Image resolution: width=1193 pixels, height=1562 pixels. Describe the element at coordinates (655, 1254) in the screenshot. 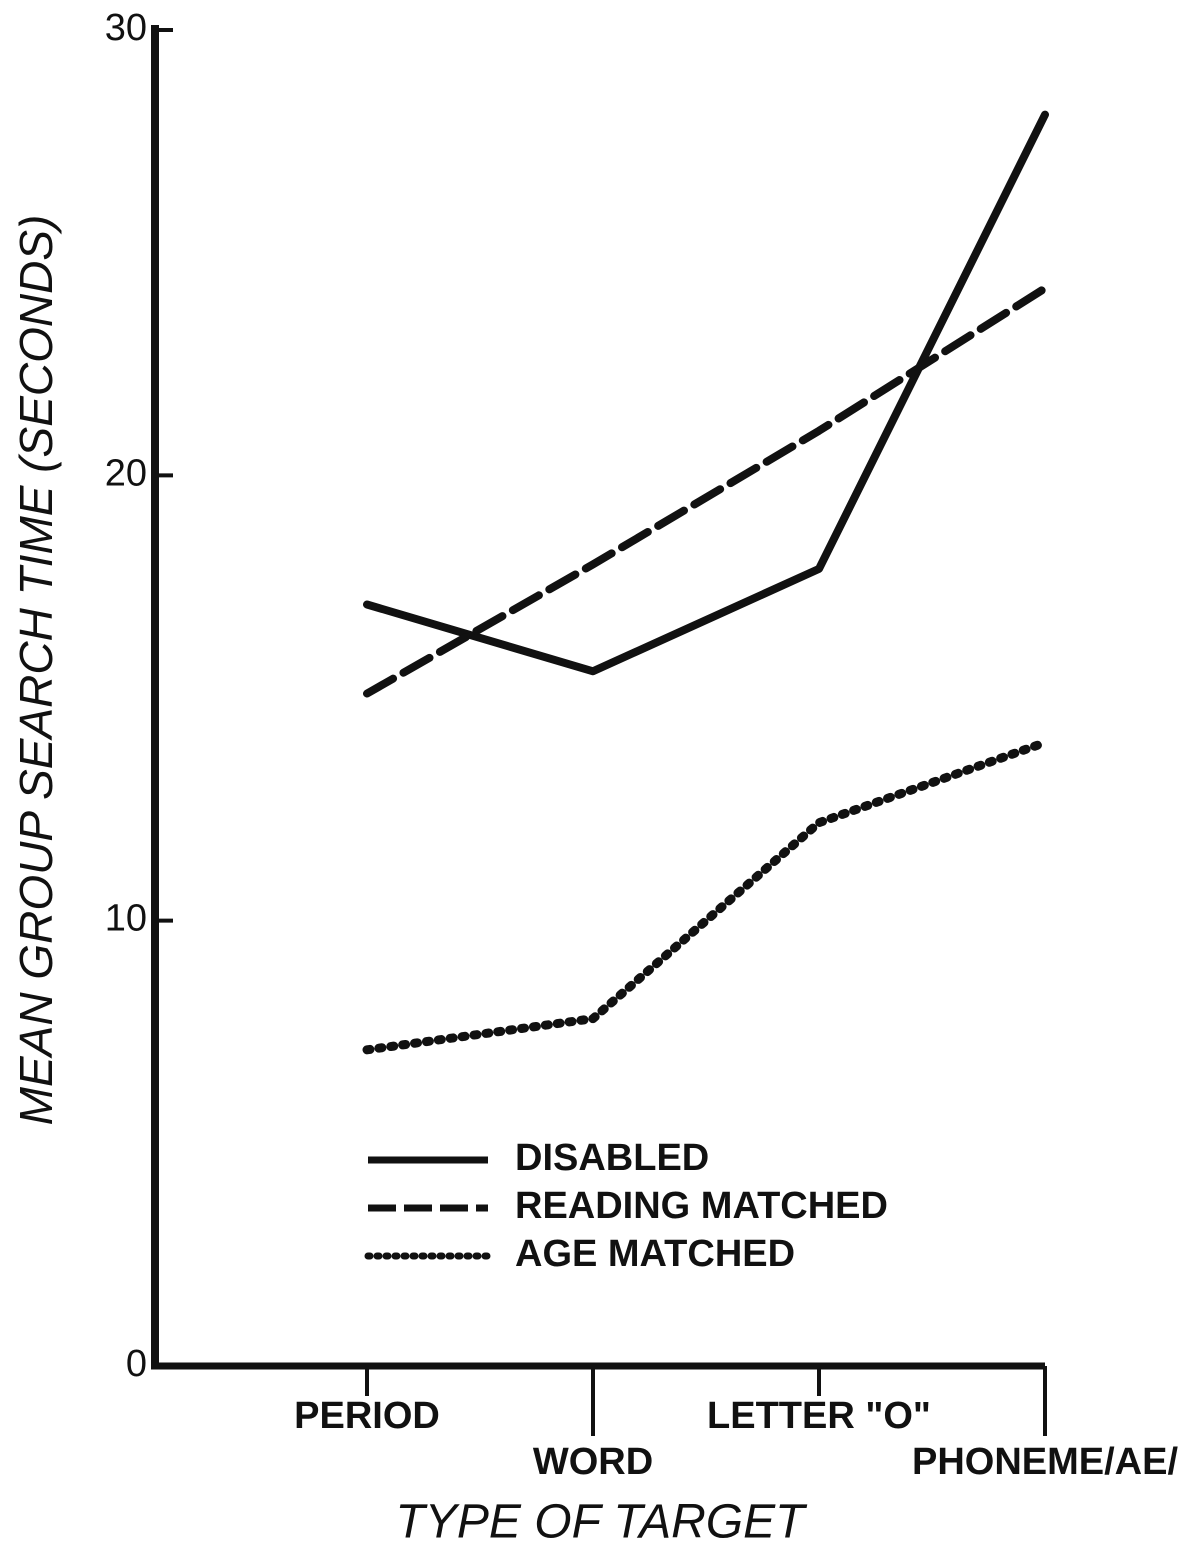

I see `legend-label: AGE MATCHED` at that location.